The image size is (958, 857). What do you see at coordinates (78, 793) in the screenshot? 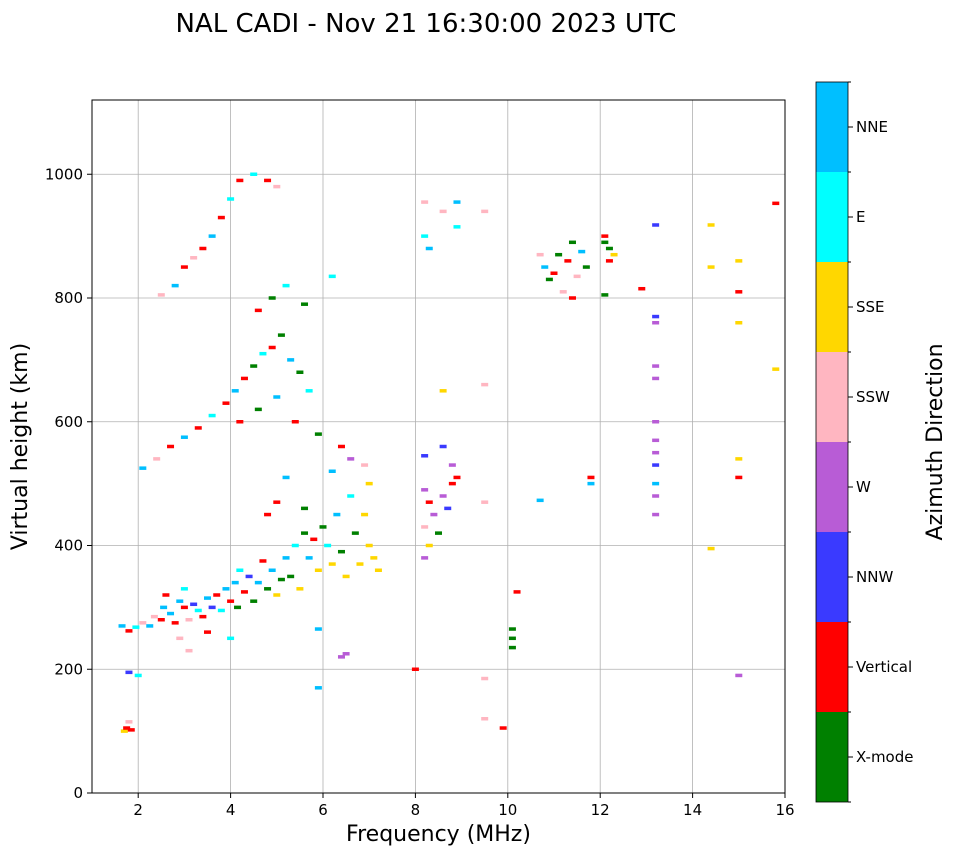
I see `y-tick-label: 0` at bounding box center [78, 793].